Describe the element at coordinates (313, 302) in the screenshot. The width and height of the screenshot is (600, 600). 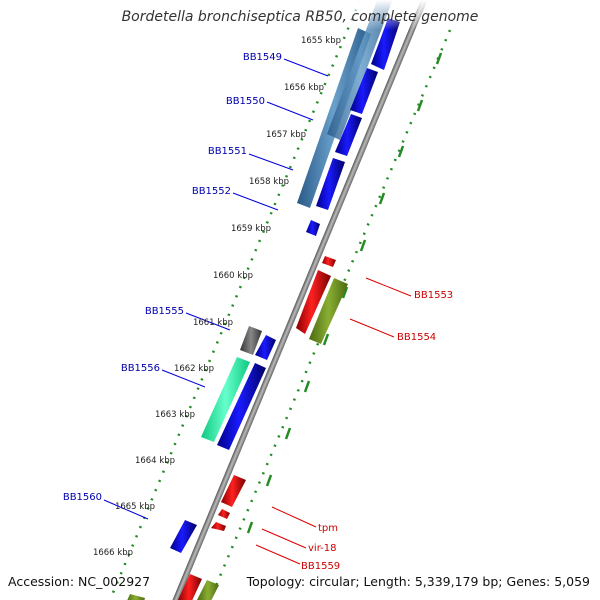
I see `gene-bb1553-arrow` at that location.